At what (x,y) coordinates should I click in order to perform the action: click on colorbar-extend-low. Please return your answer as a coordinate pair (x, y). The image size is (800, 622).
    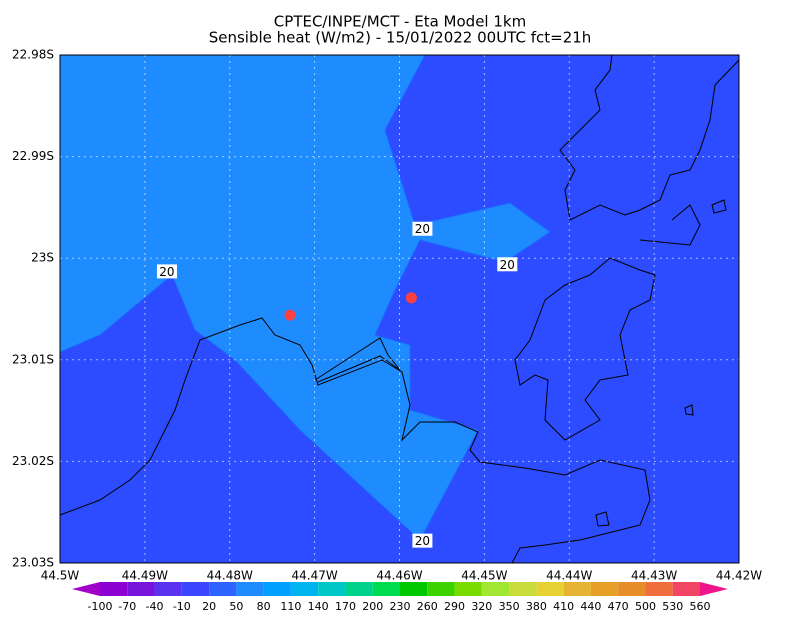
    Looking at the image, I should click on (86, 589).